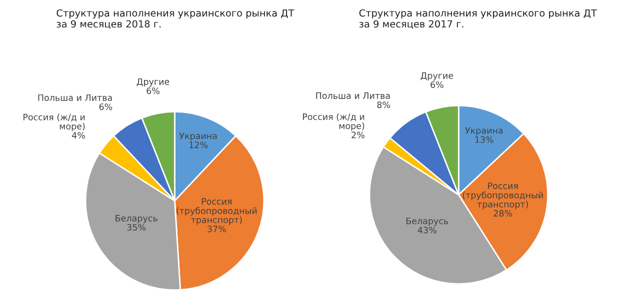  I want to click on data-label: 37%, so click(217, 229).